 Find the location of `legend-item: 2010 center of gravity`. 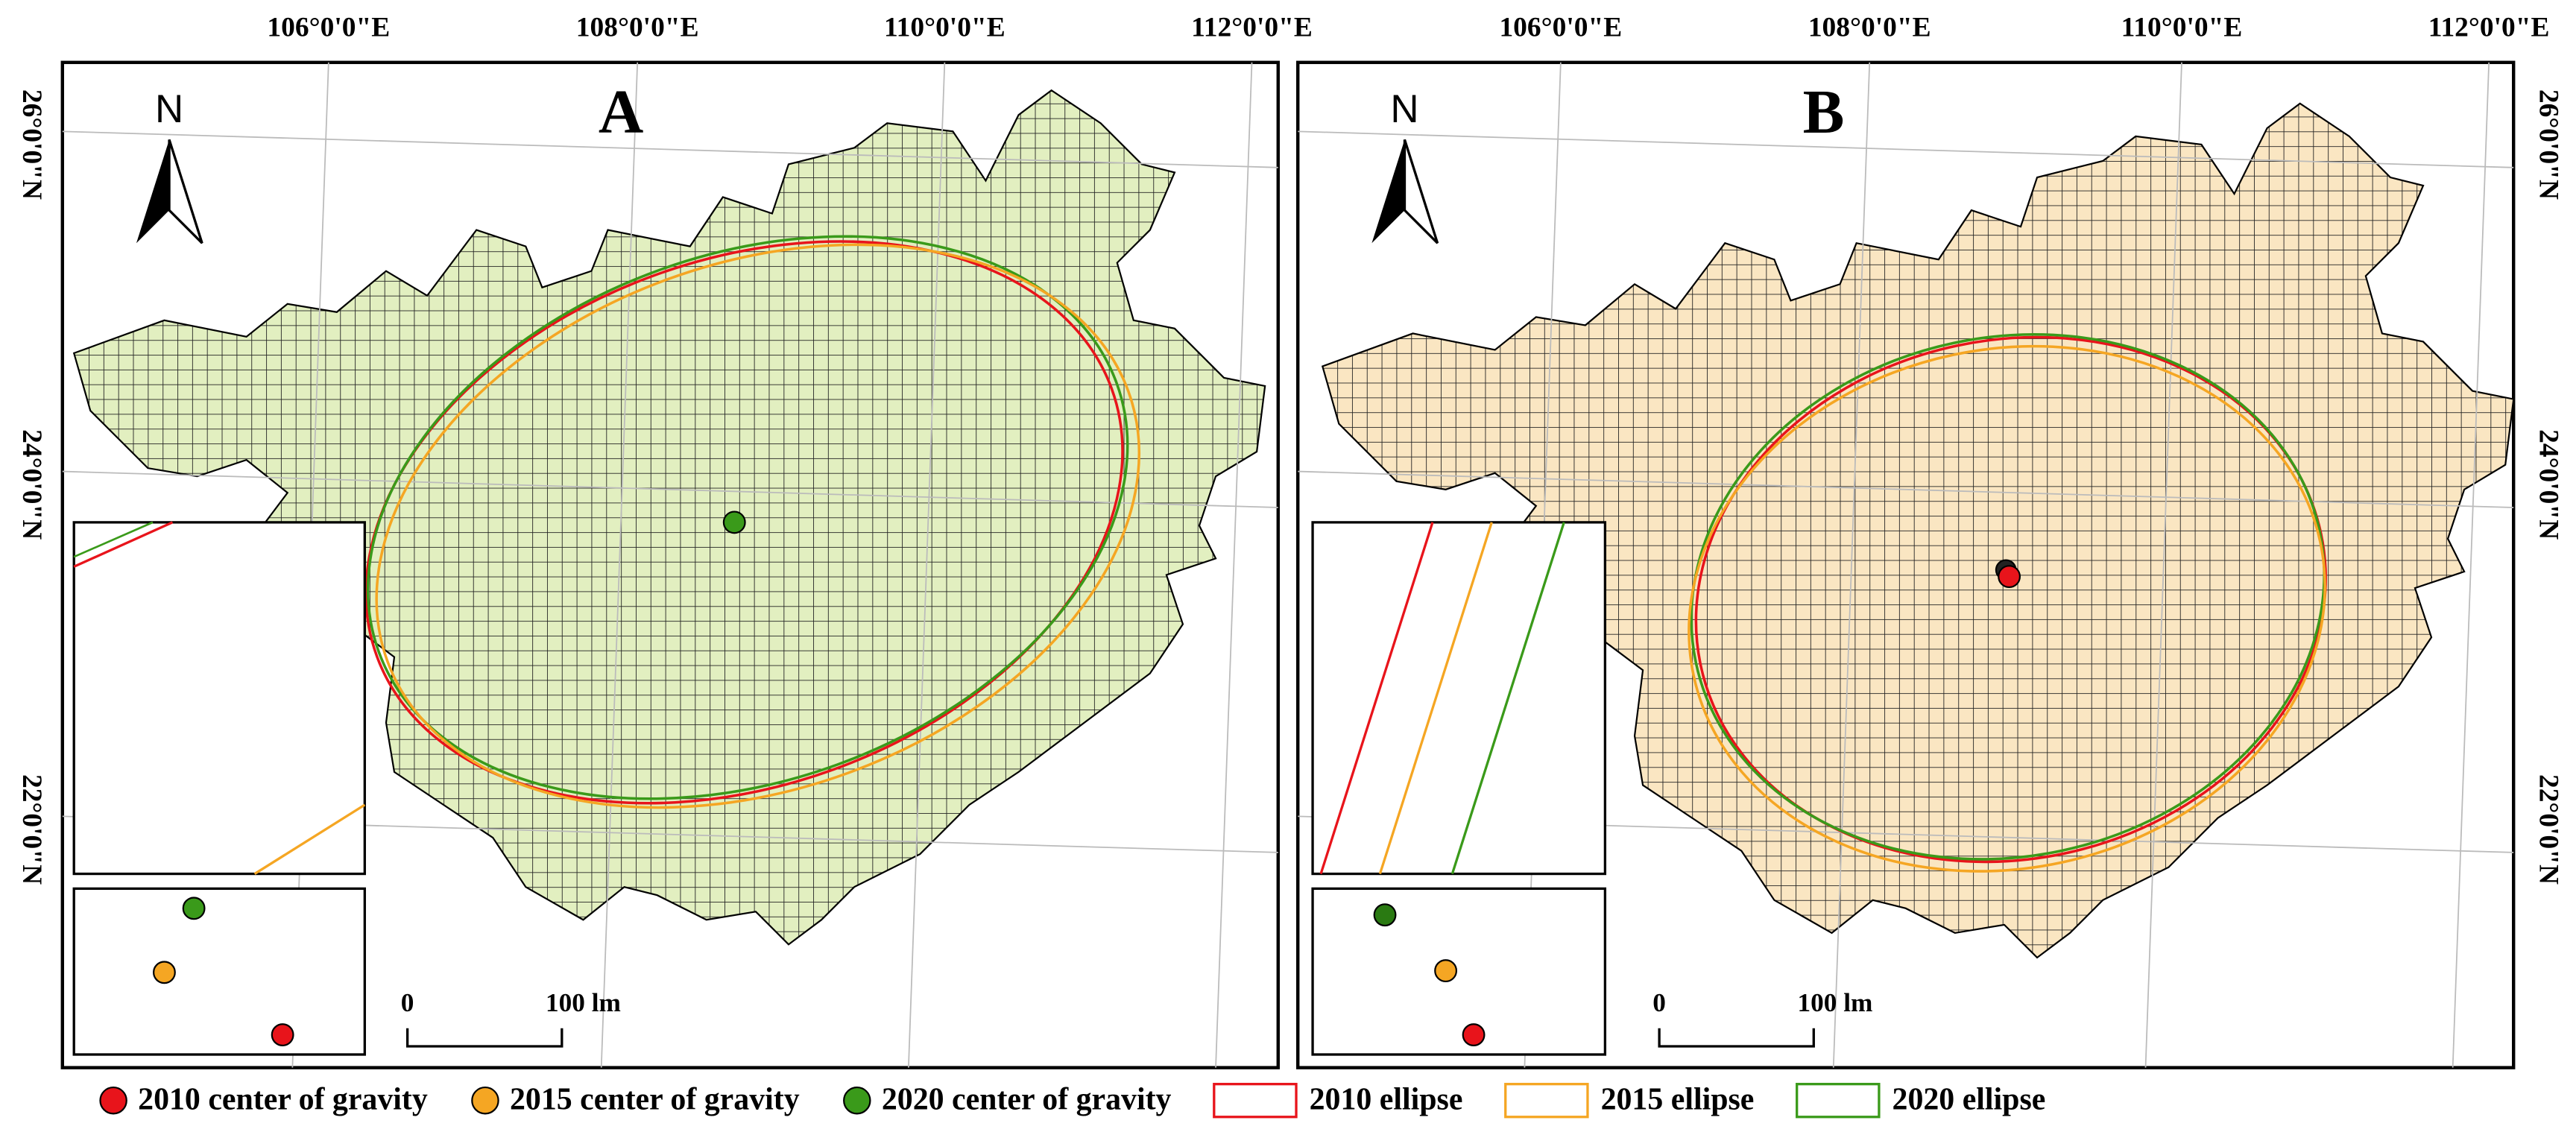

legend-item: 2010 center of gravity is located at coordinates (263, 1100).